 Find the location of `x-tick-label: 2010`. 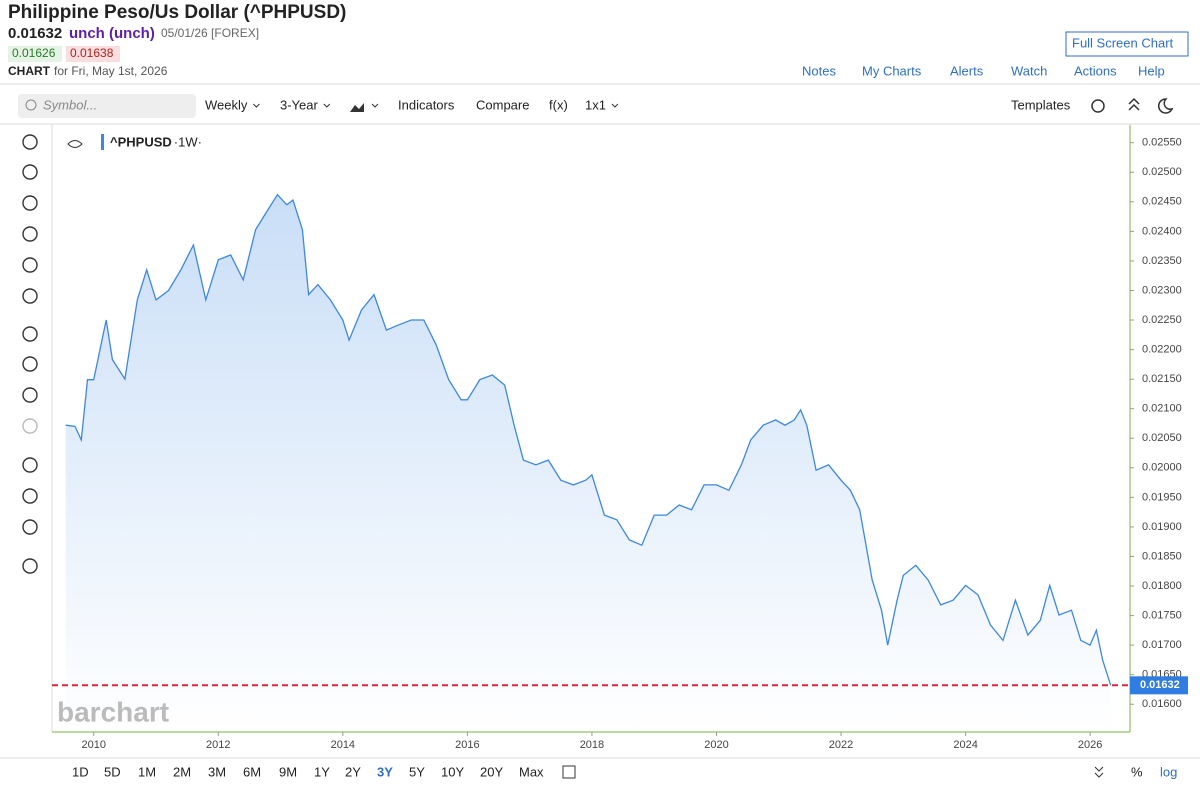

x-tick-label: 2010 is located at coordinates (93, 745).